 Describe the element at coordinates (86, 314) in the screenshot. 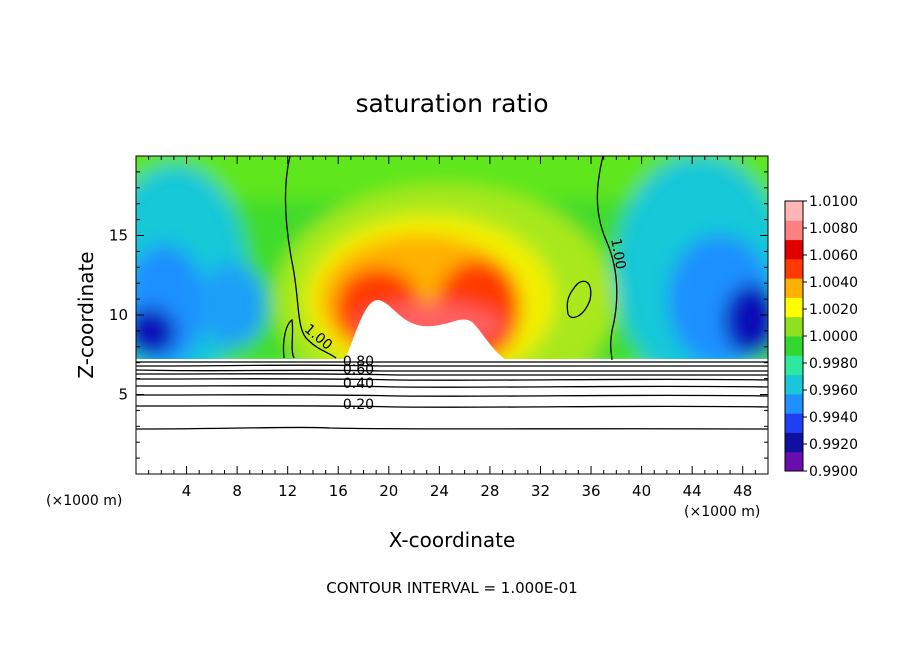

I see `y-axis-label: Z-coordinate` at that location.